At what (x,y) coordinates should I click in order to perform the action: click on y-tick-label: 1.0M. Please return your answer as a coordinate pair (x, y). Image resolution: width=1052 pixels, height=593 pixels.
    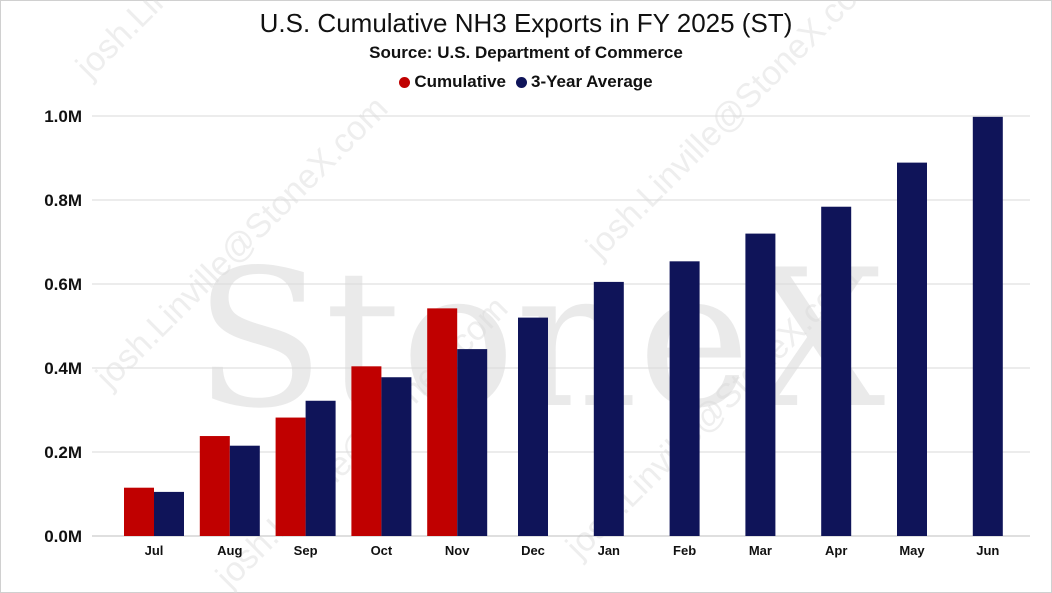
    Looking at the image, I should click on (63, 116).